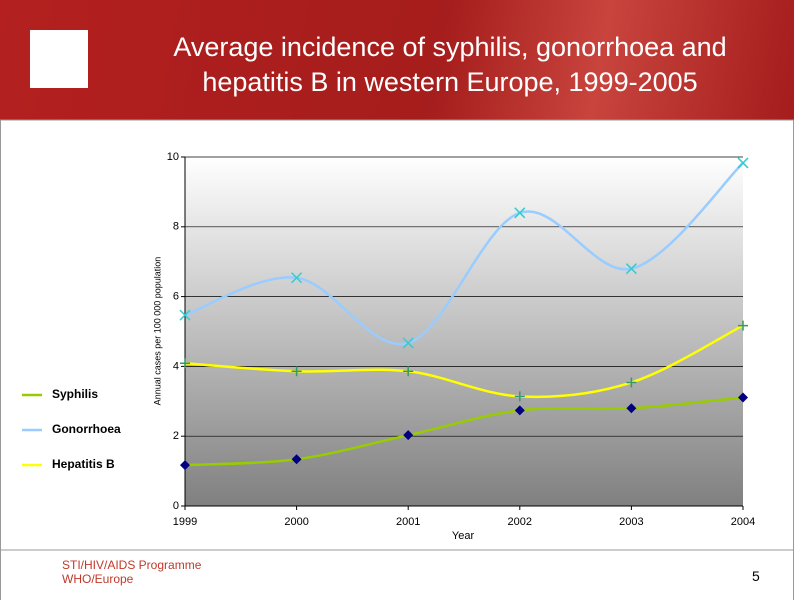 The width and height of the screenshot is (794, 600). I want to click on y-tick-label: 0, so click(176, 506).